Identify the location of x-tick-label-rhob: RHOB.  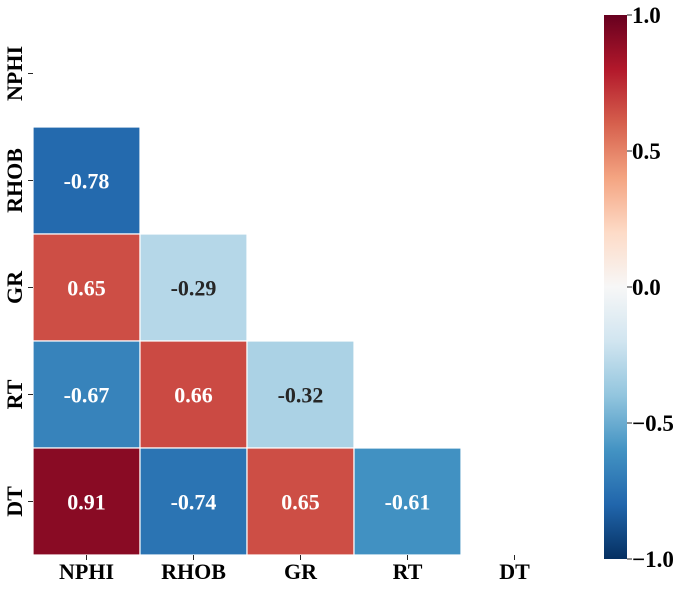
(193, 571).